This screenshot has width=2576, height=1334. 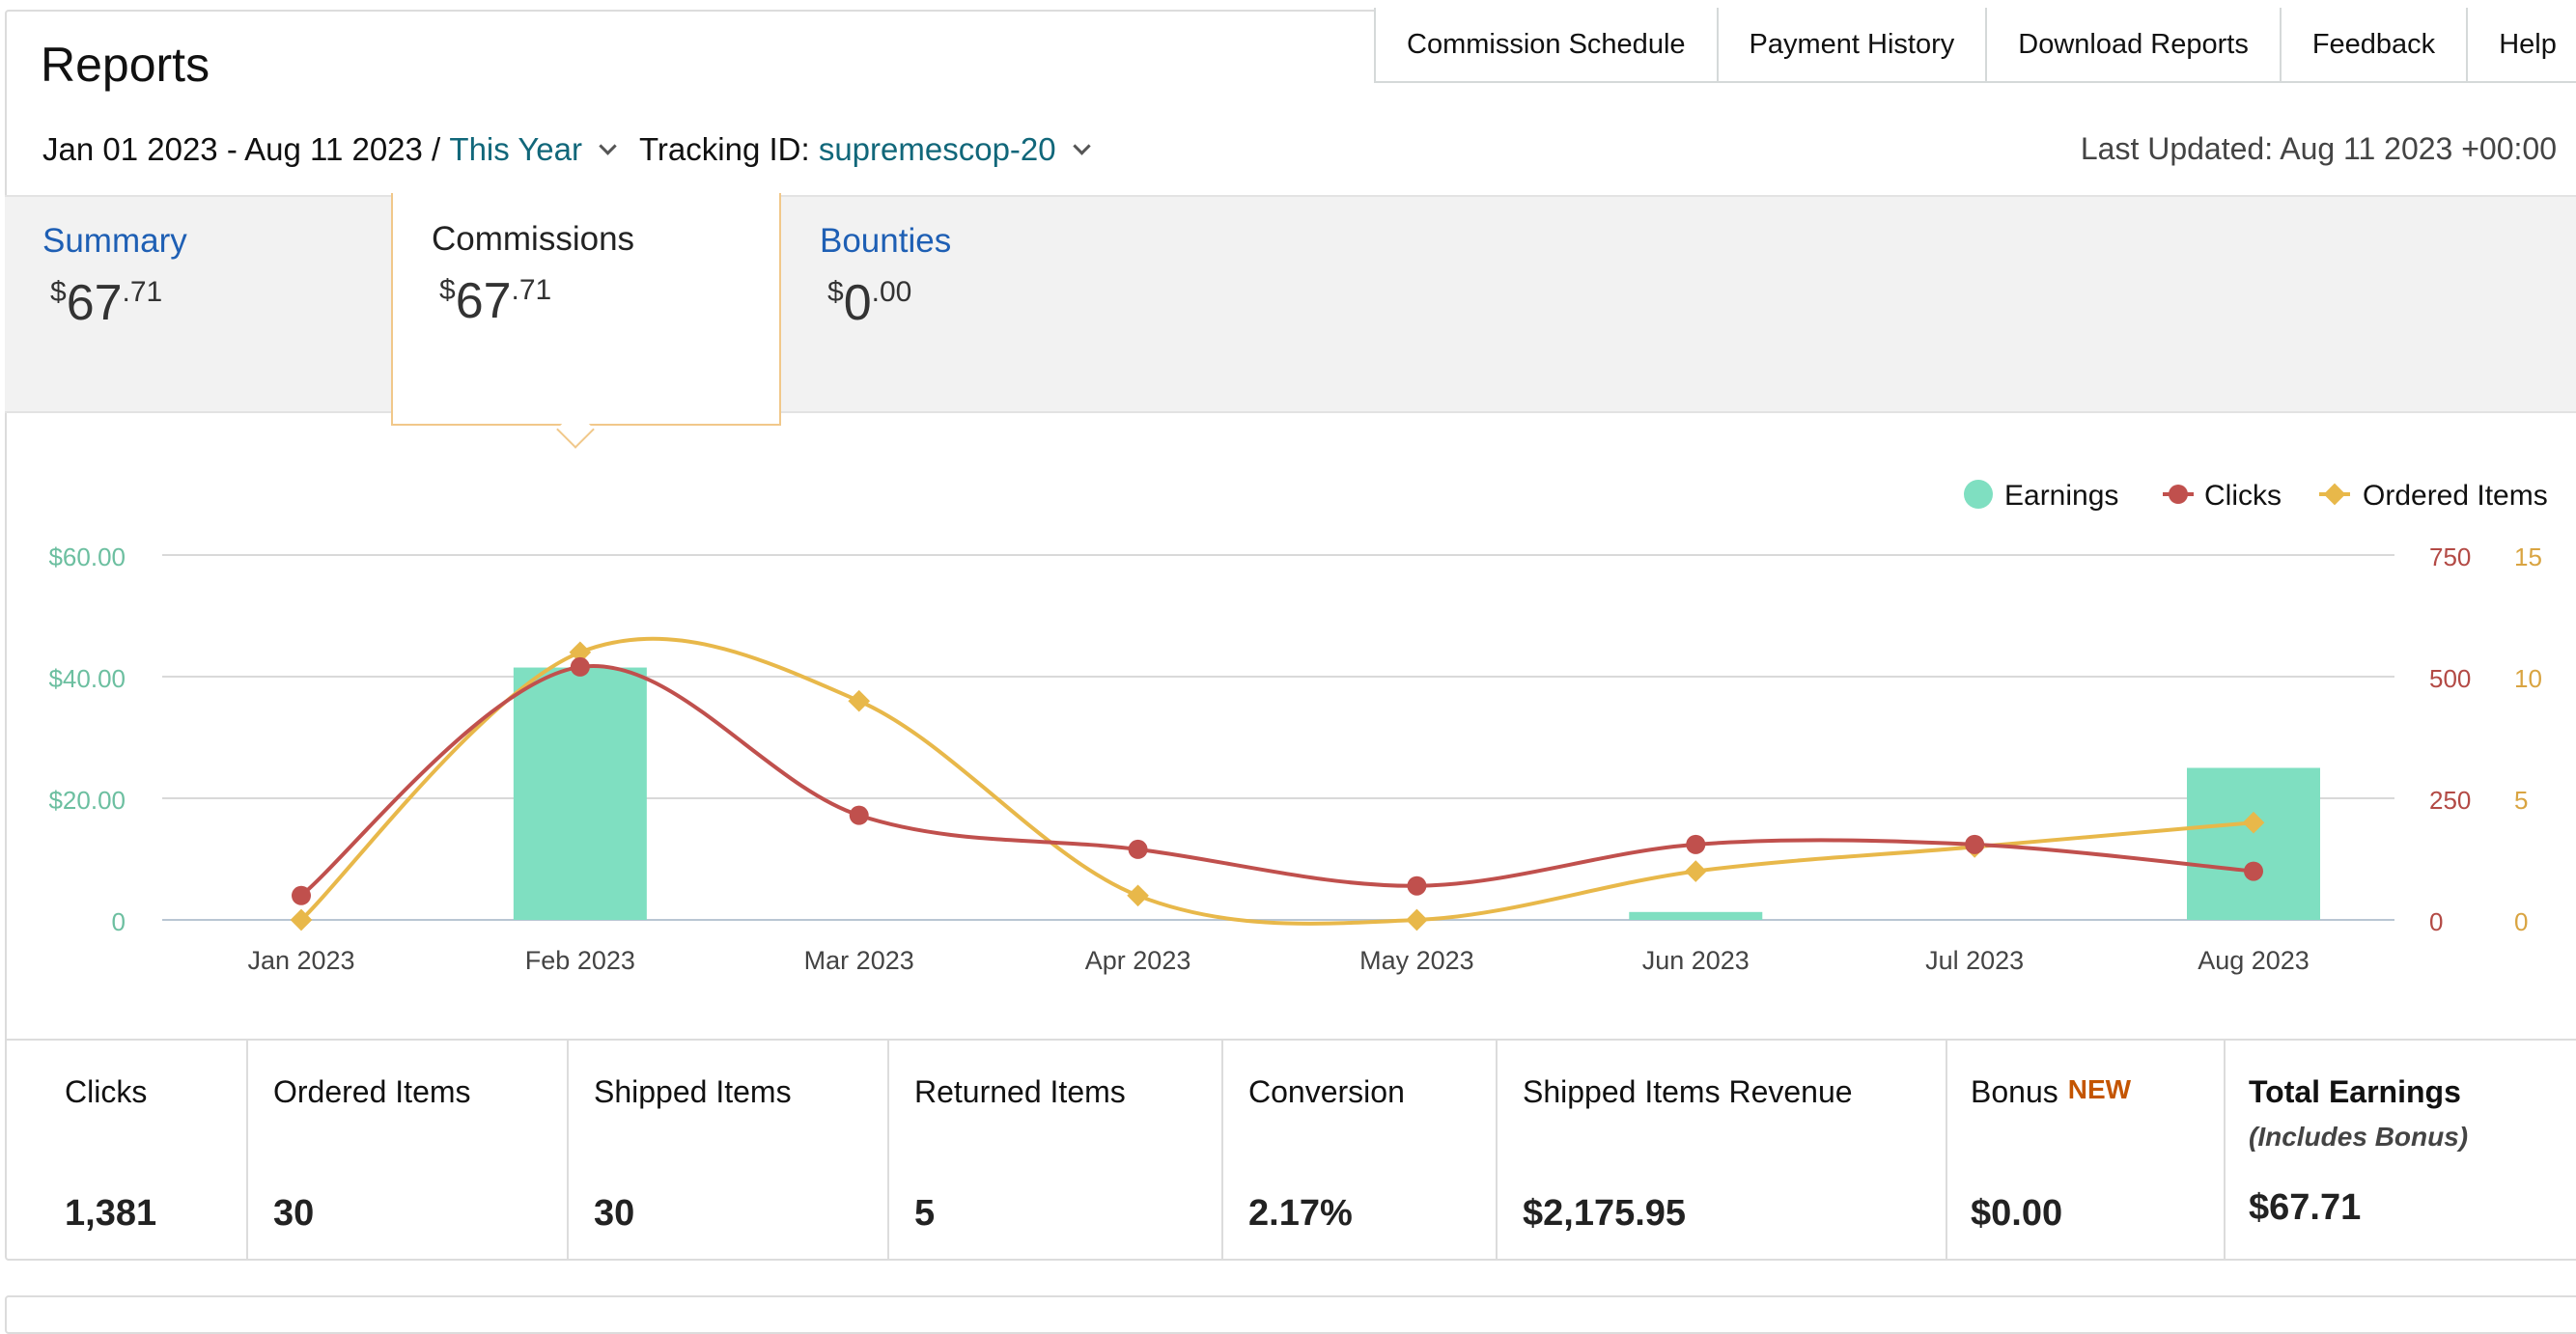 What do you see at coordinates (87, 678) in the screenshot?
I see `y-left-tick-label: $40.00` at bounding box center [87, 678].